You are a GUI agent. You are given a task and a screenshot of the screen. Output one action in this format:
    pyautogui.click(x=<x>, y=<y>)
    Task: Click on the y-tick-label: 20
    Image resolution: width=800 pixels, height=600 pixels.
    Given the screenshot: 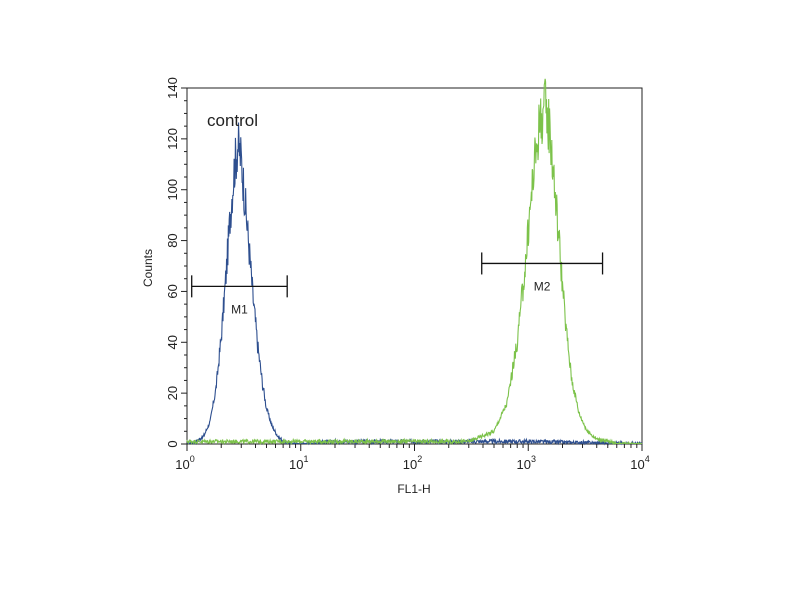 What is the action you would take?
    pyautogui.click(x=172, y=393)
    